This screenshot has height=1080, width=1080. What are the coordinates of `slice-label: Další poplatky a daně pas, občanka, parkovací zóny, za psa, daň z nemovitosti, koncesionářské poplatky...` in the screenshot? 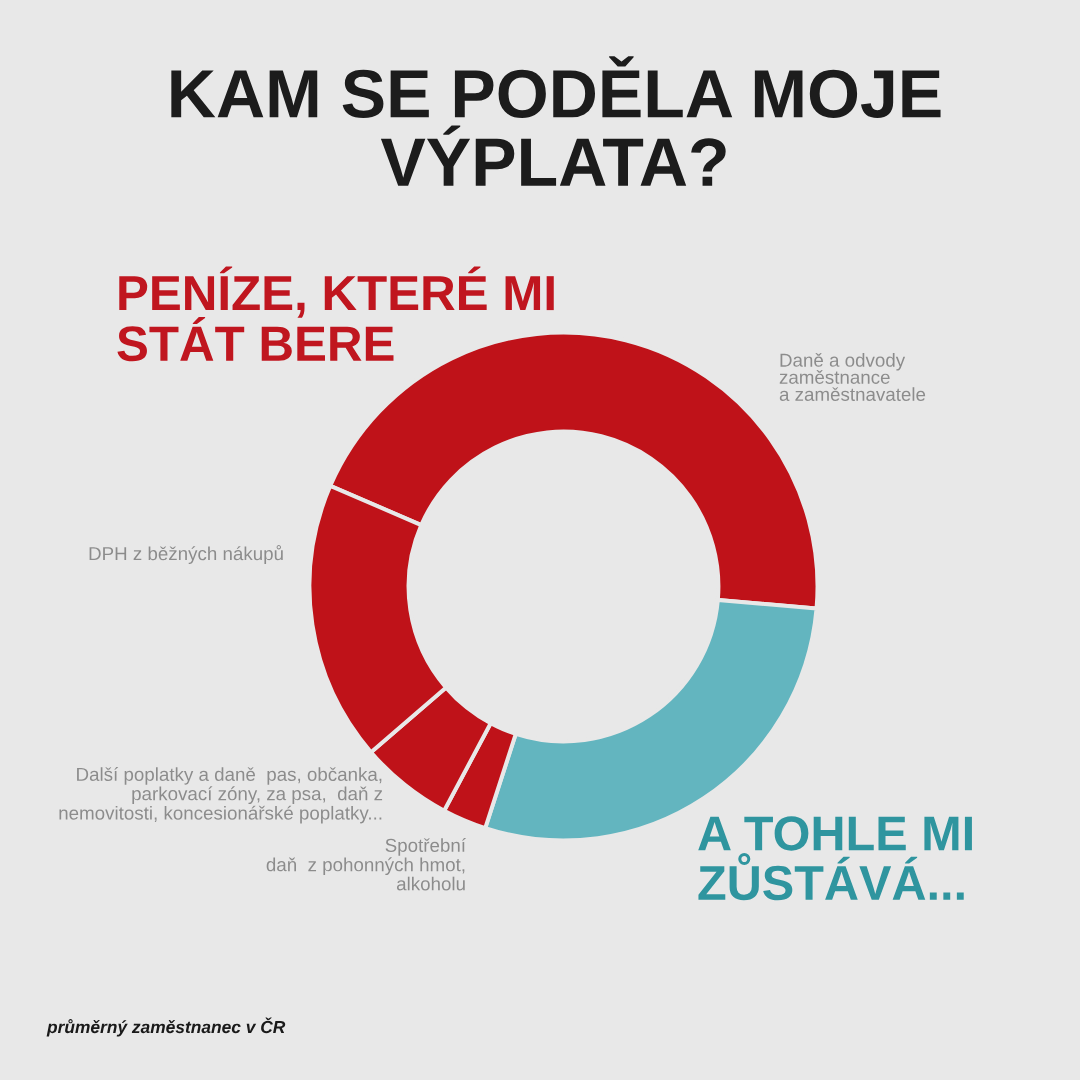 It's located at (221, 795).